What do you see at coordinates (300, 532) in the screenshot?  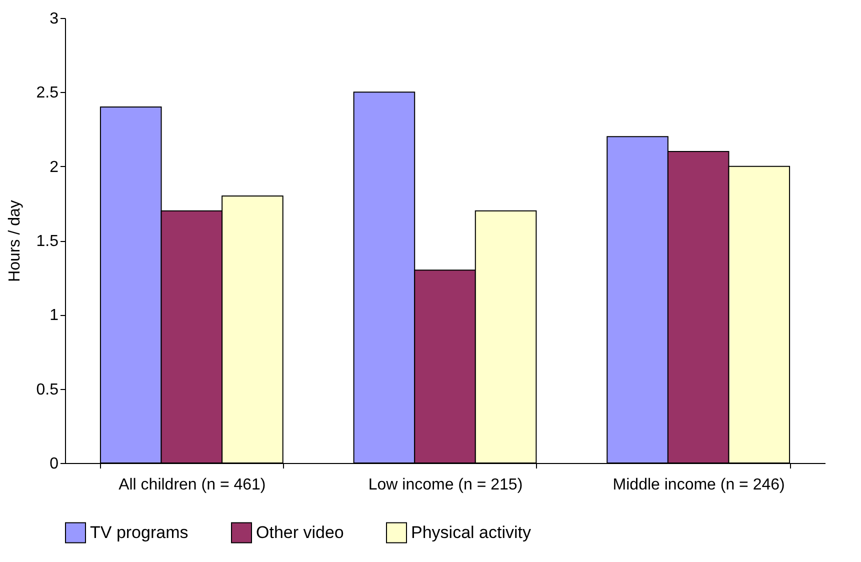 I see `legend-label: Other video` at bounding box center [300, 532].